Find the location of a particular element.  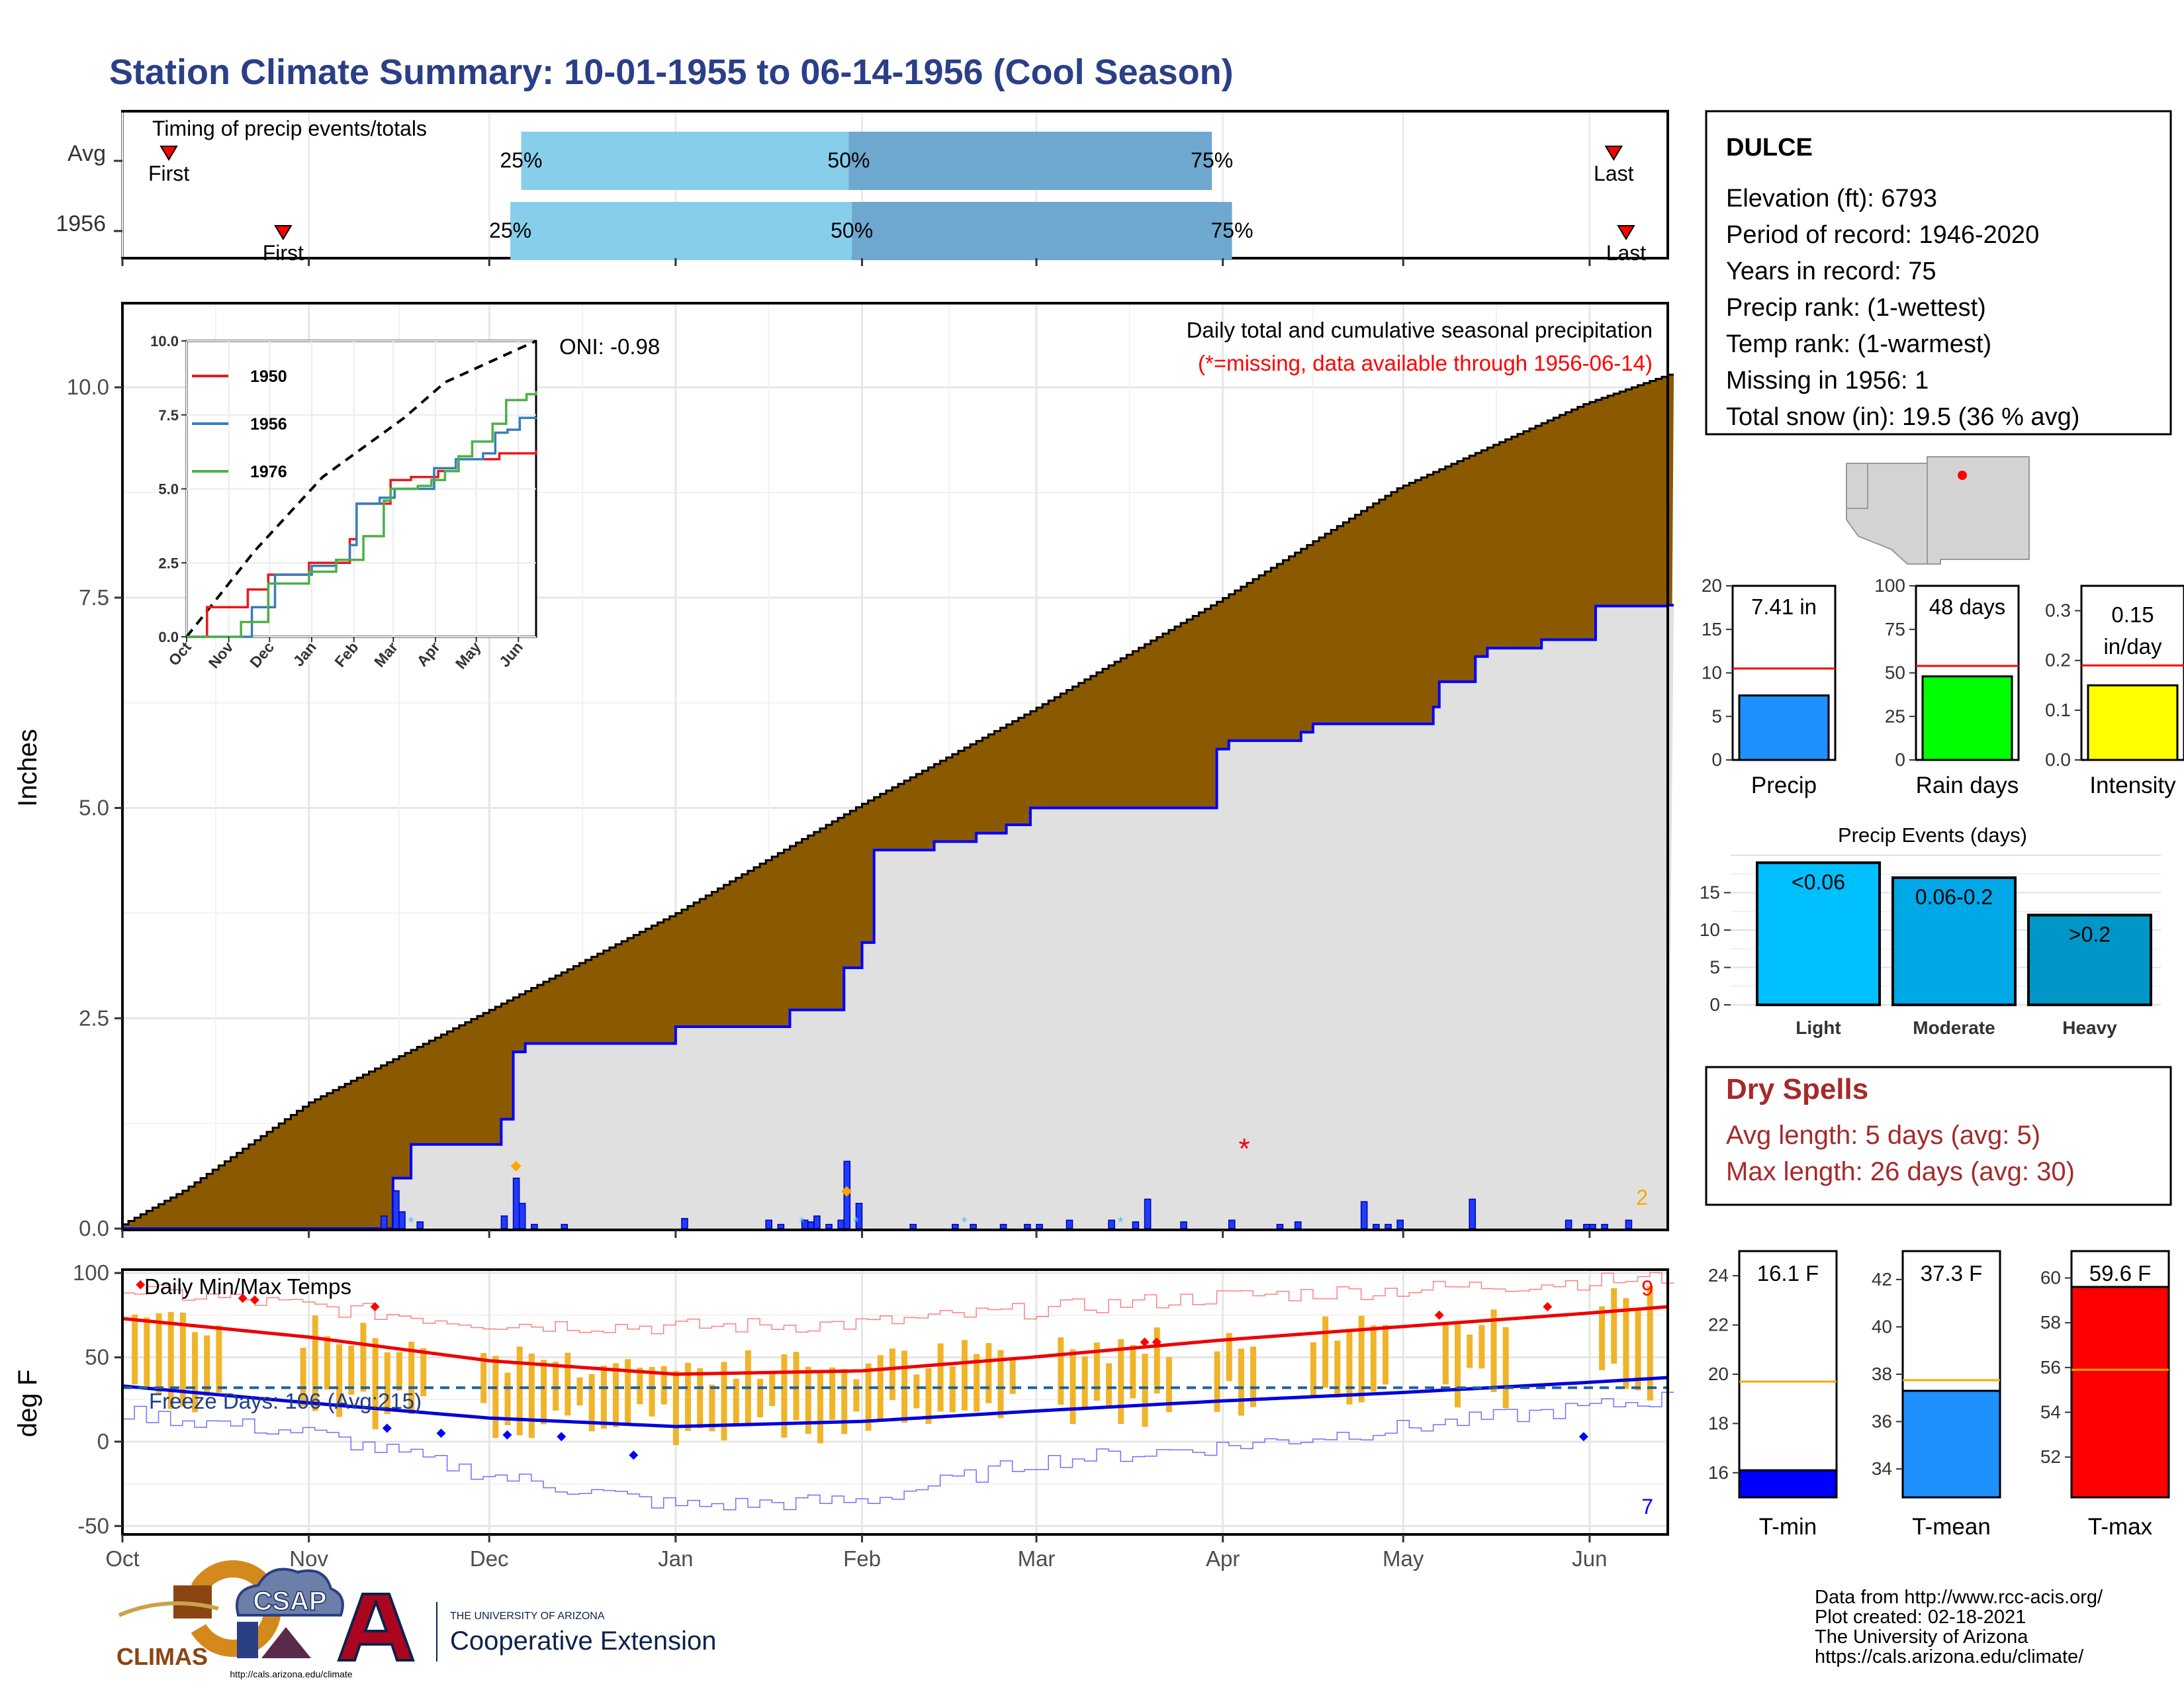

temp-bar-label: 59.6 F is located at coordinates (2120, 1273).